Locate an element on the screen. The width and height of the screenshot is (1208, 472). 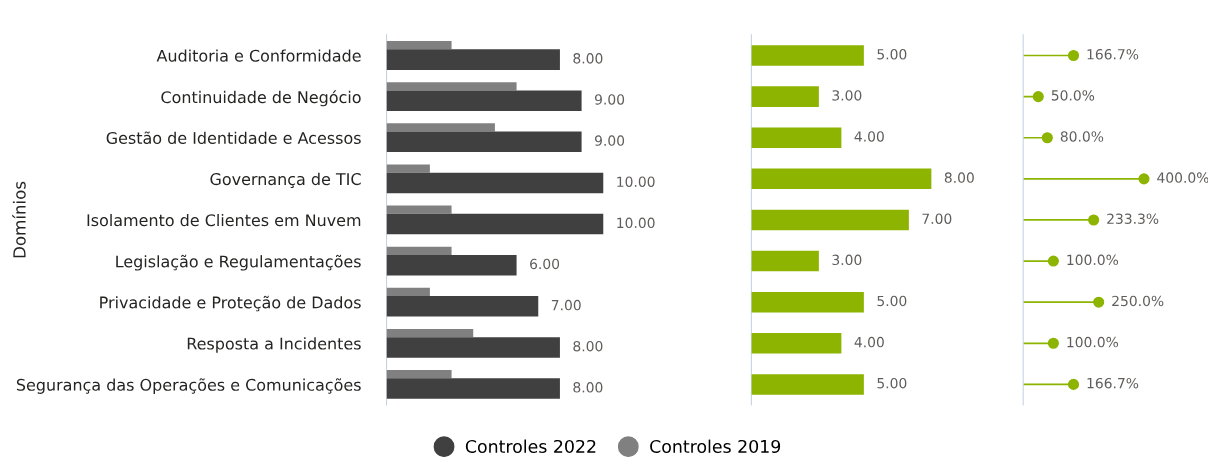
y-tick-label: Gestão de Identidade e Acessos is located at coordinates (233, 138).